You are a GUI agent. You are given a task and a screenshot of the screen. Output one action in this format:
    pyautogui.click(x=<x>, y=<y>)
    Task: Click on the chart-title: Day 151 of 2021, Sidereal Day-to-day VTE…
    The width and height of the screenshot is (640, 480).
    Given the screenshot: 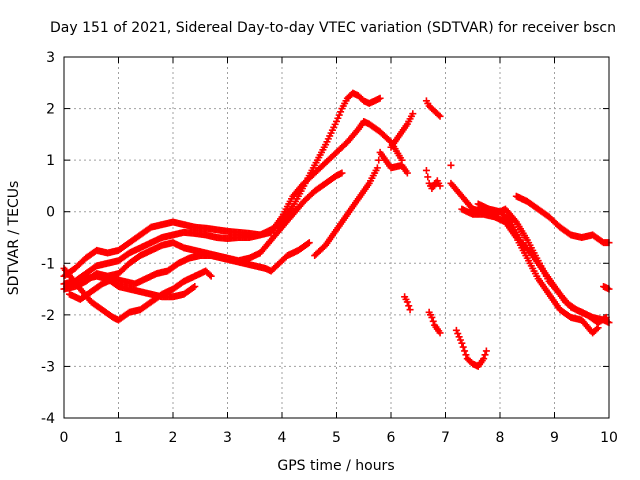 What is the action you would take?
    pyautogui.click(x=333, y=28)
    